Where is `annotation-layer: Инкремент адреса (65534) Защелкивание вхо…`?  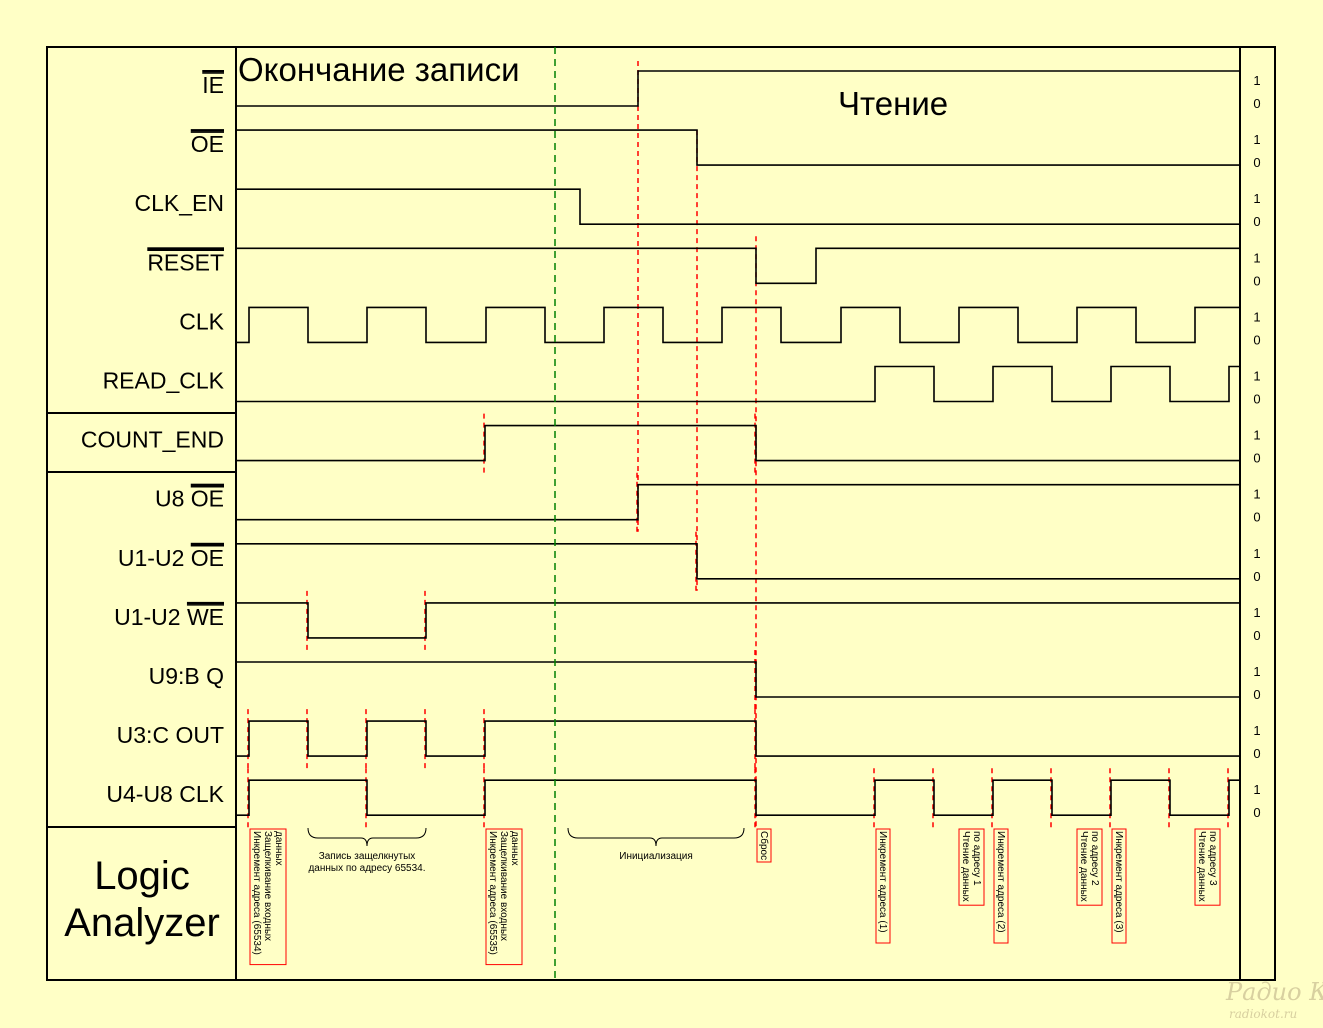 annotation-layer: Инкремент адреса (65534) Защелкивание вхо… is located at coordinates (735, 896).